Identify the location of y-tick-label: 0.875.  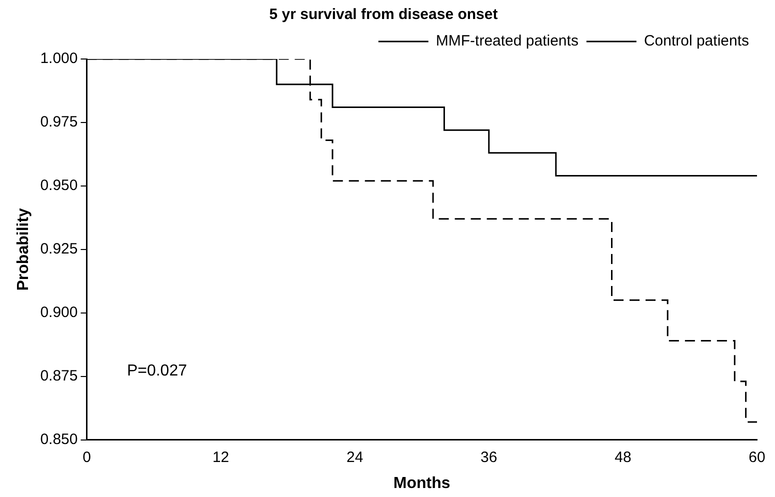
(59, 375).